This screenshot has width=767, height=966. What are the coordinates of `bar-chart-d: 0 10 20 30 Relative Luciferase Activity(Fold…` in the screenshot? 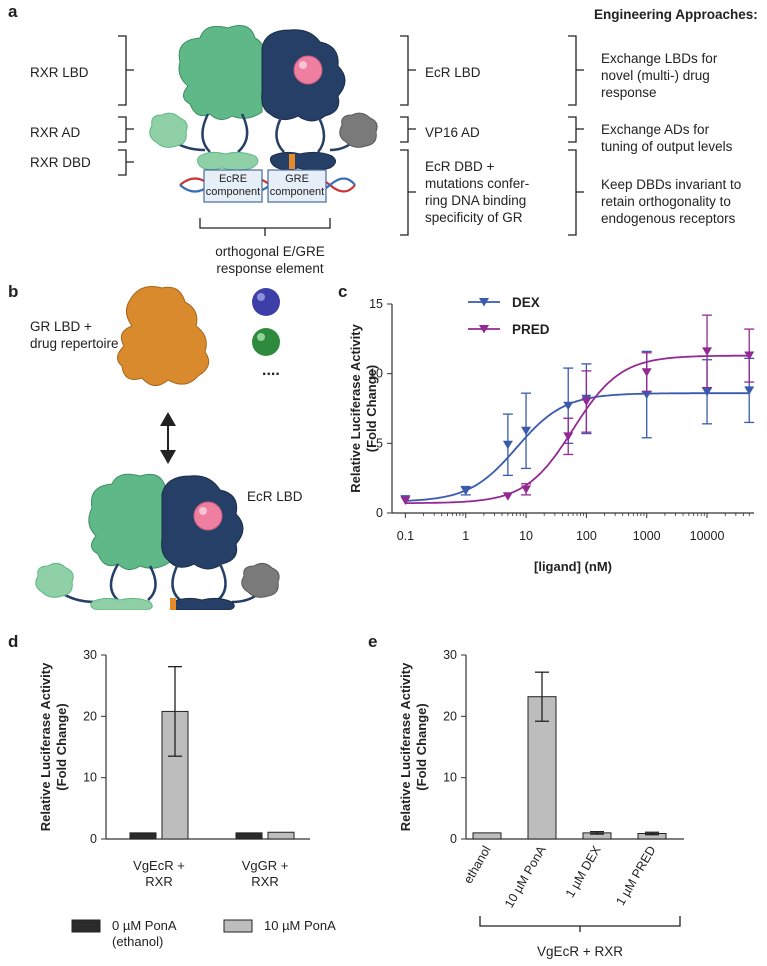 It's located at (187, 798).